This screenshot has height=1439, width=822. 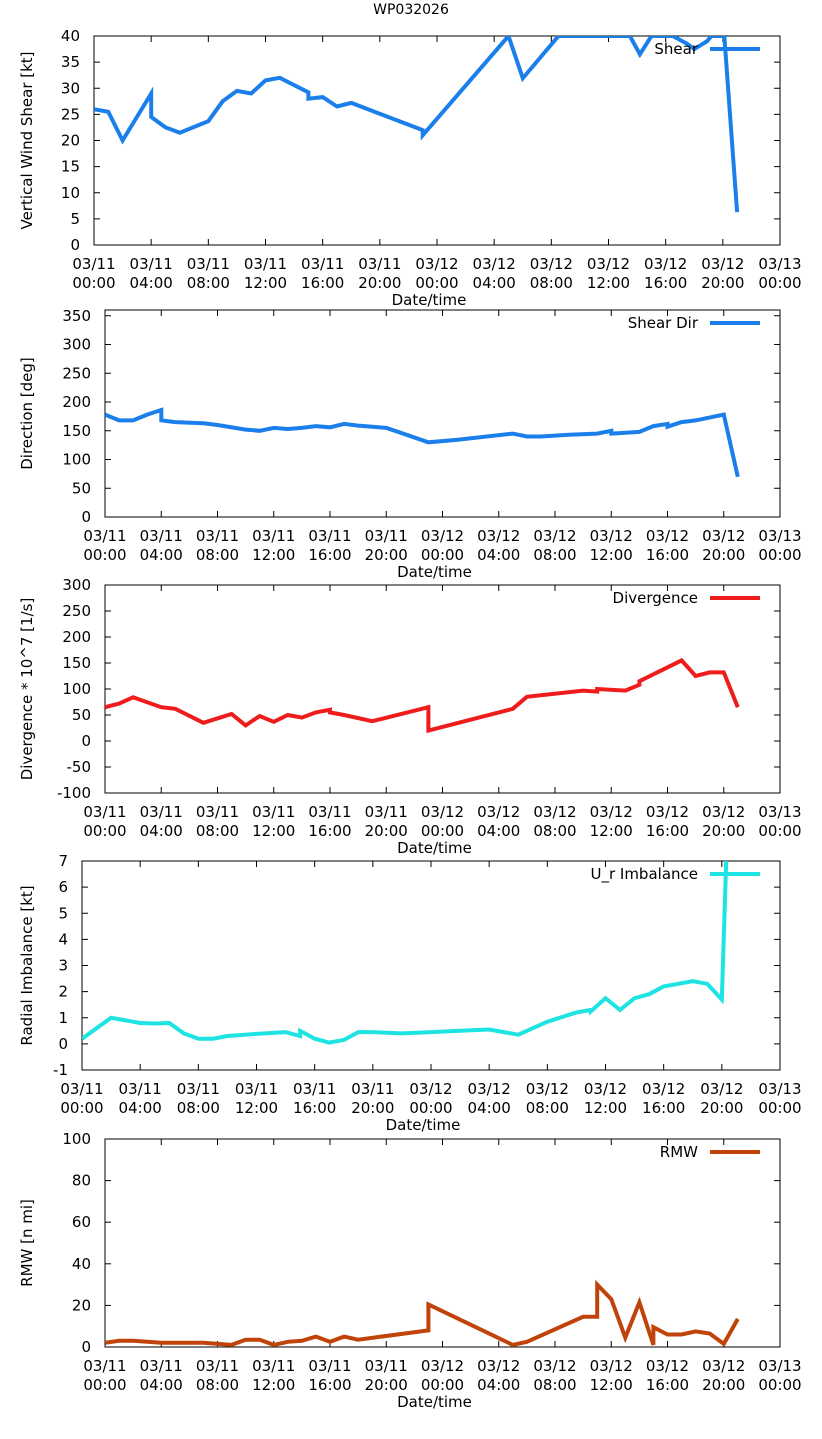 What do you see at coordinates (74, 793) in the screenshot?
I see `y-tick-label: -100` at bounding box center [74, 793].